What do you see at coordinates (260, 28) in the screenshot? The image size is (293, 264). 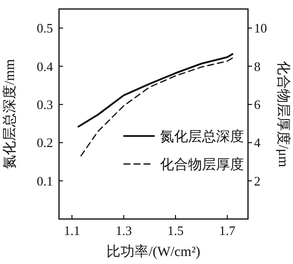 I see `y2-tick-label: 10` at bounding box center [260, 28].